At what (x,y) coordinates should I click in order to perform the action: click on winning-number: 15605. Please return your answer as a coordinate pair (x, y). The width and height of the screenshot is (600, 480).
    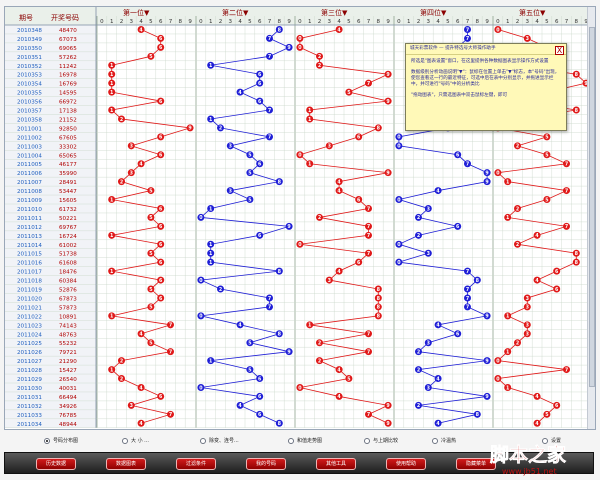
    Looking at the image, I should click on (68, 201).